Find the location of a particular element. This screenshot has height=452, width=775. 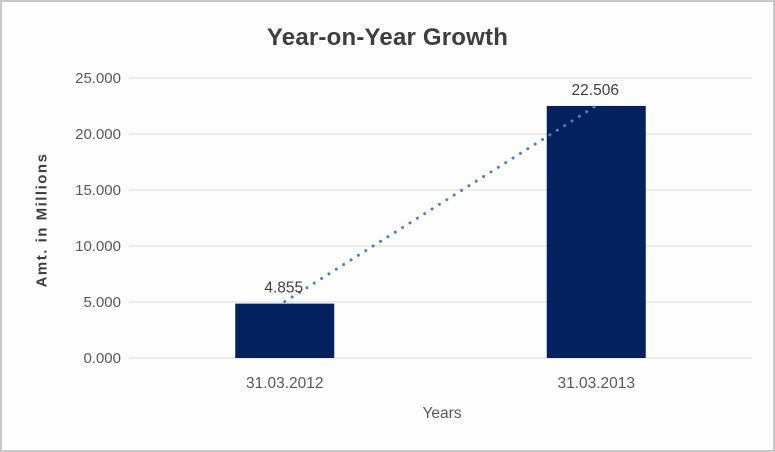

x-axis-title: Years is located at coordinates (442, 413).